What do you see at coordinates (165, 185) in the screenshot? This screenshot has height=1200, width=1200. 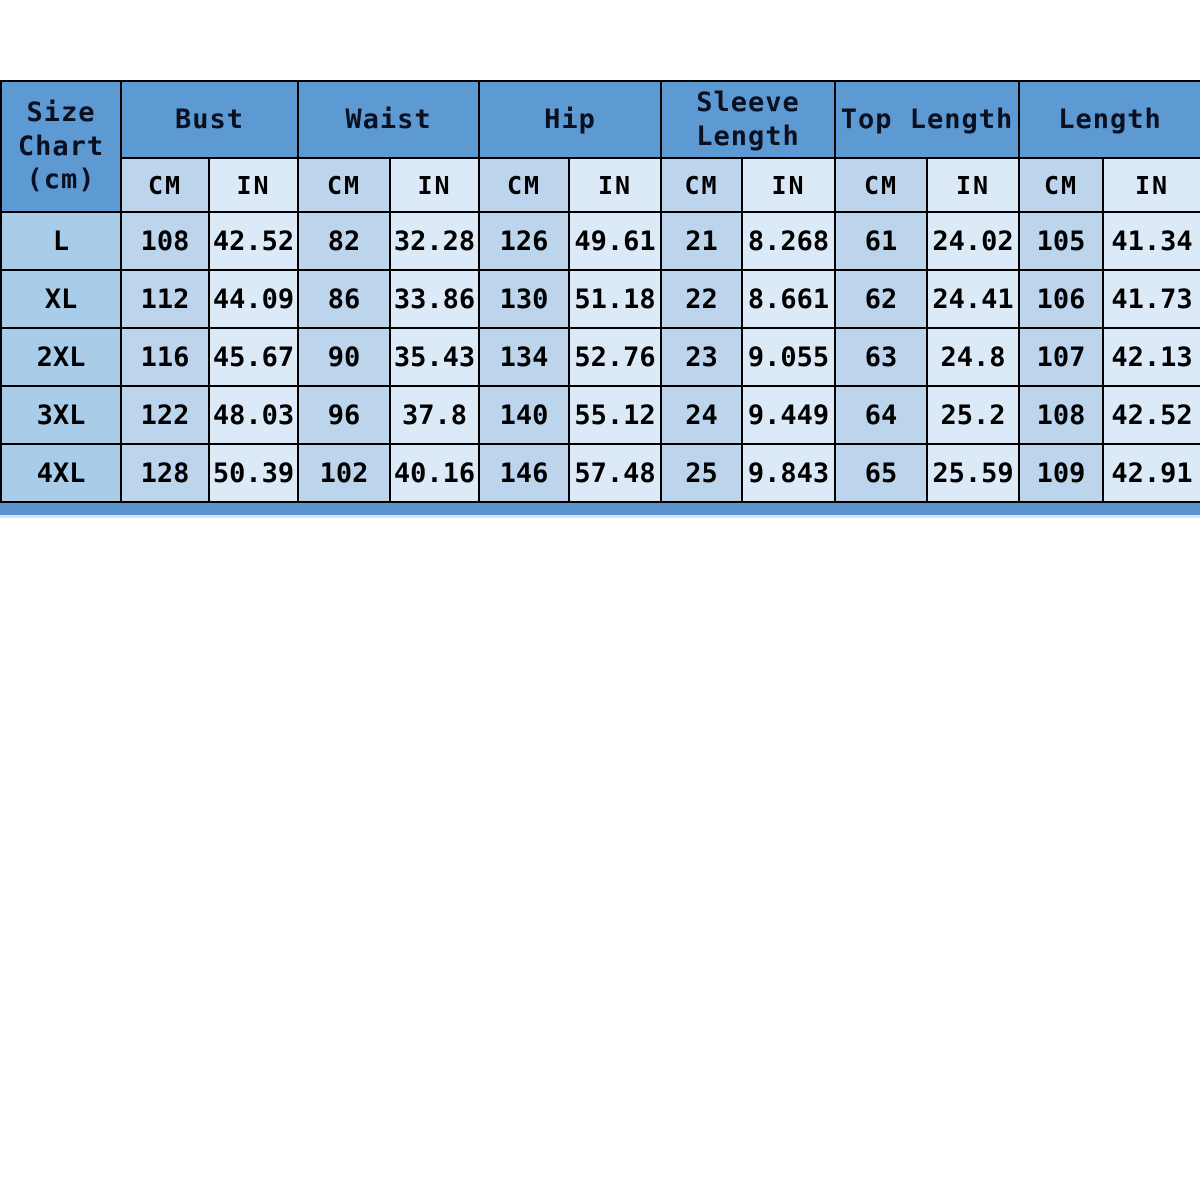 I see `unit-header-cm-bust: CM` at bounding box center [165, 185].